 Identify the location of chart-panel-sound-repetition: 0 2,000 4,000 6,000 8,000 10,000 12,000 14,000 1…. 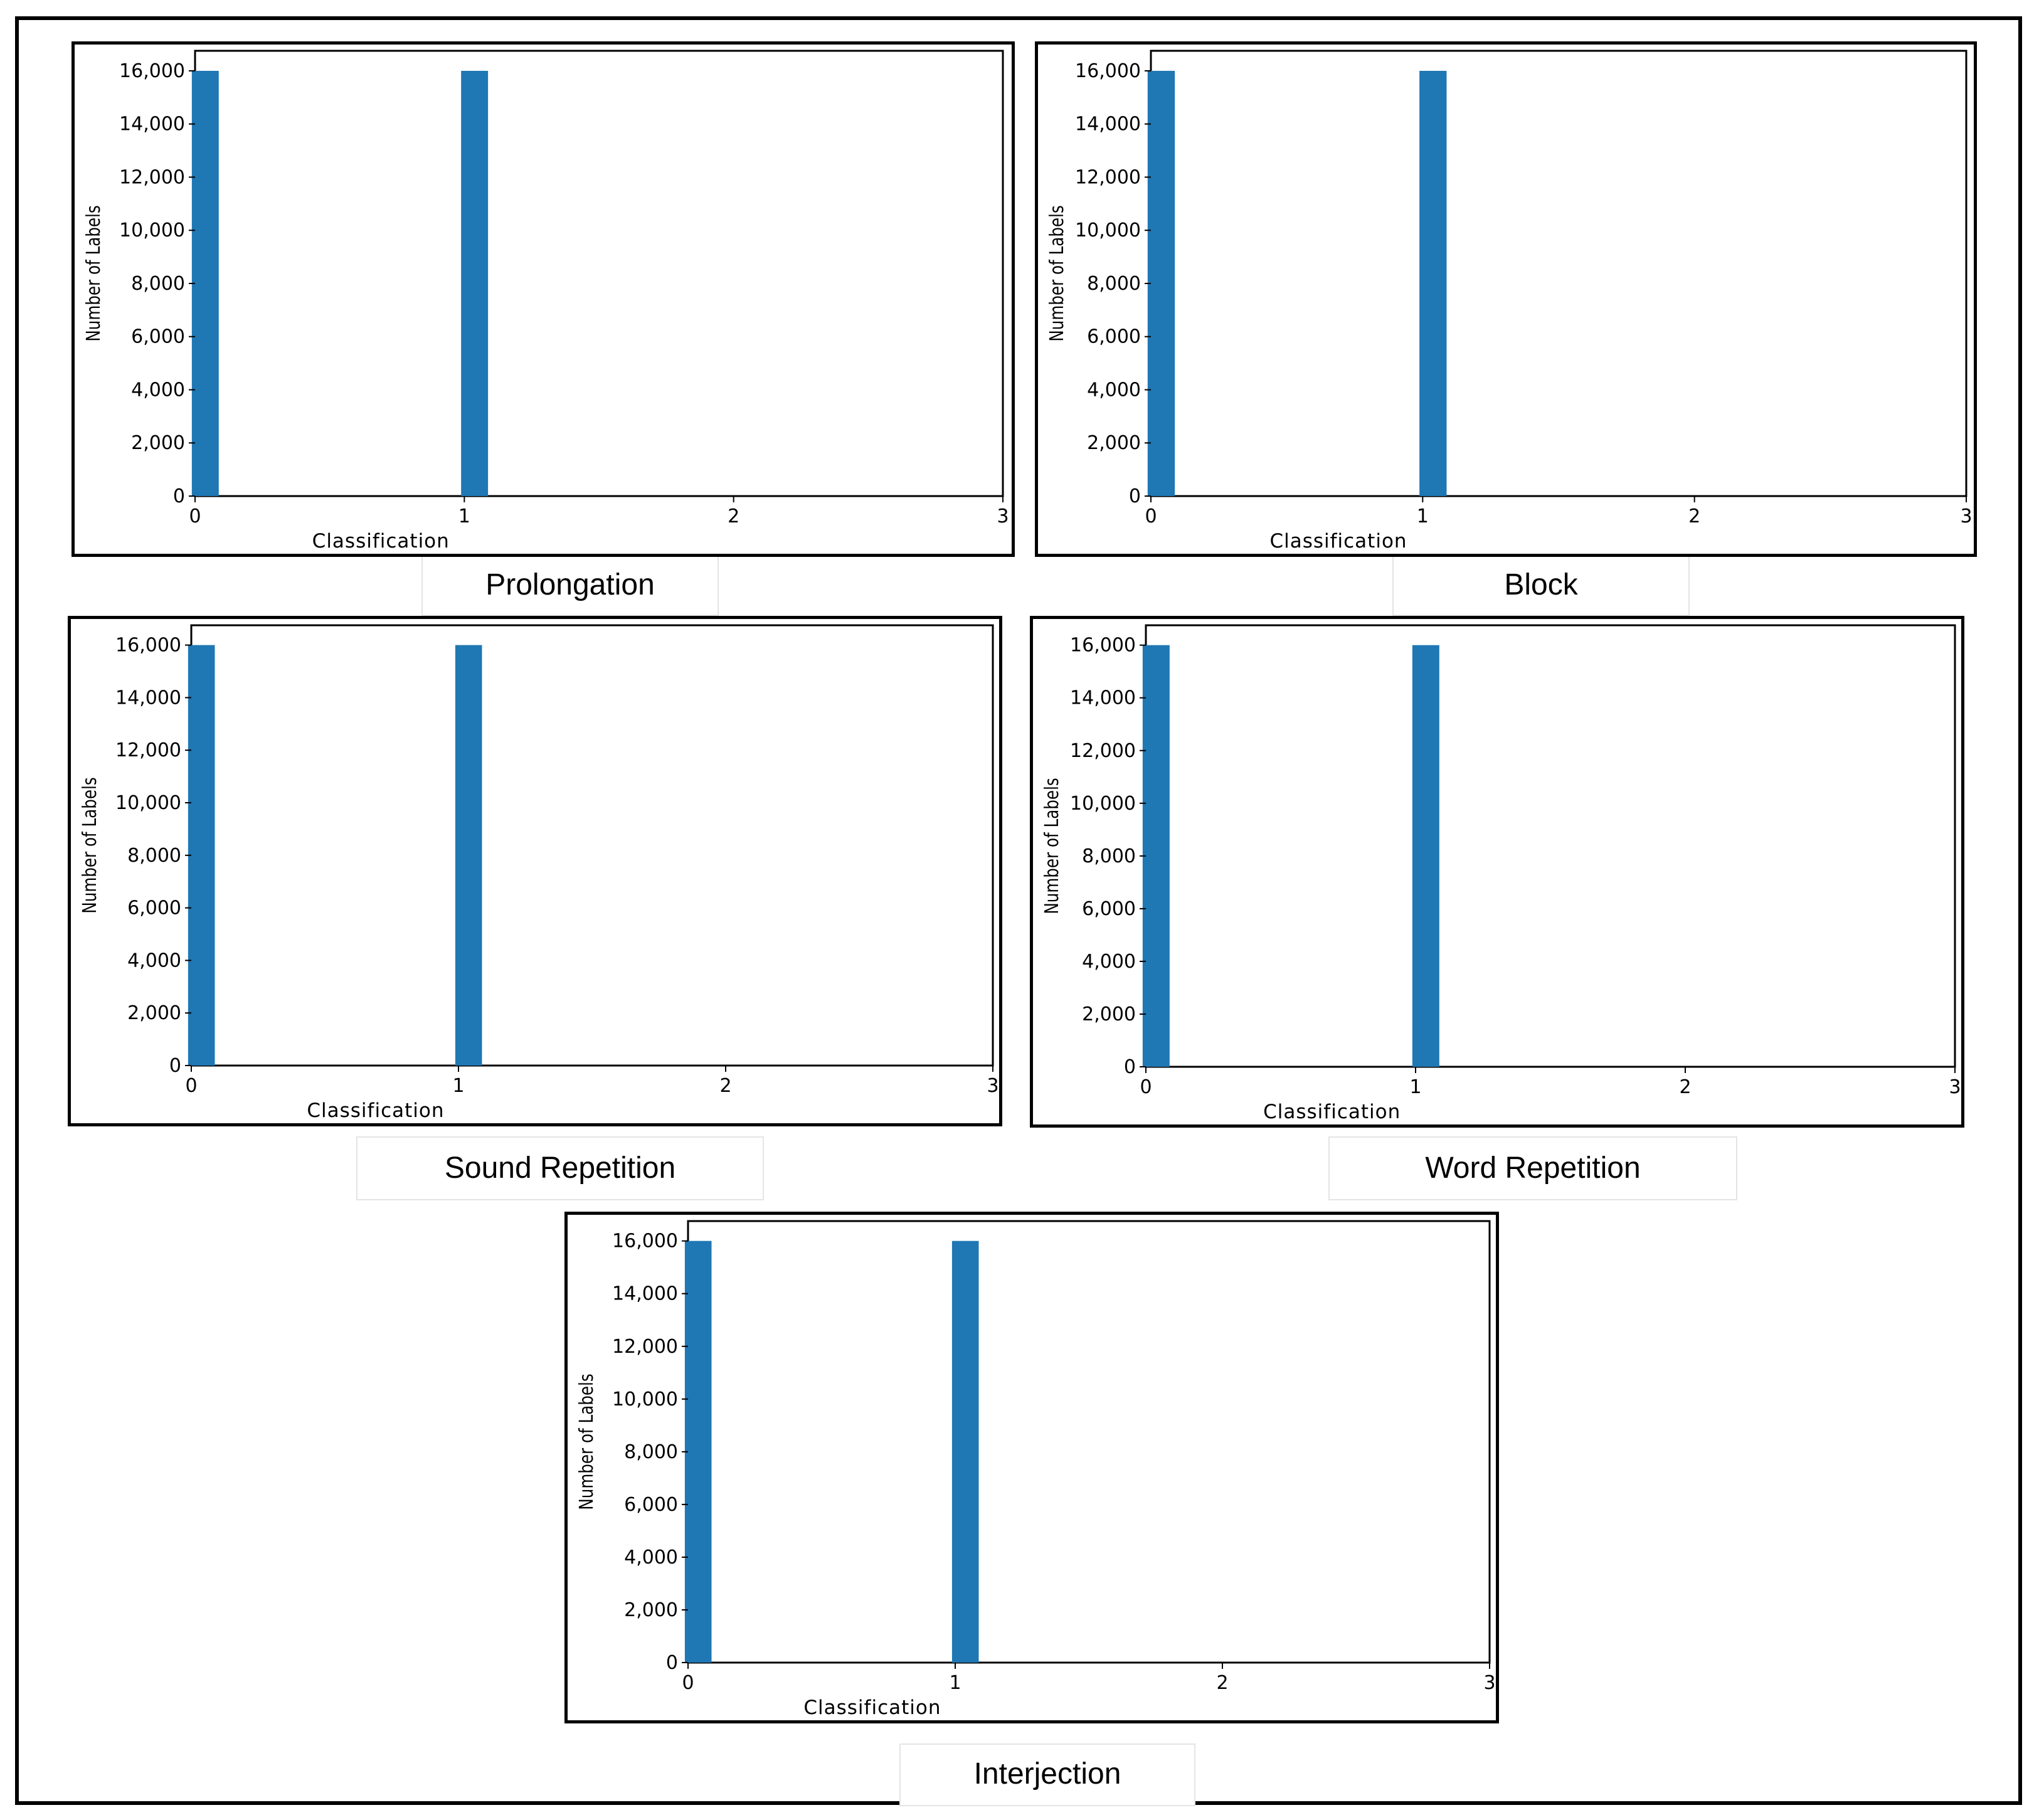
(535, 871).